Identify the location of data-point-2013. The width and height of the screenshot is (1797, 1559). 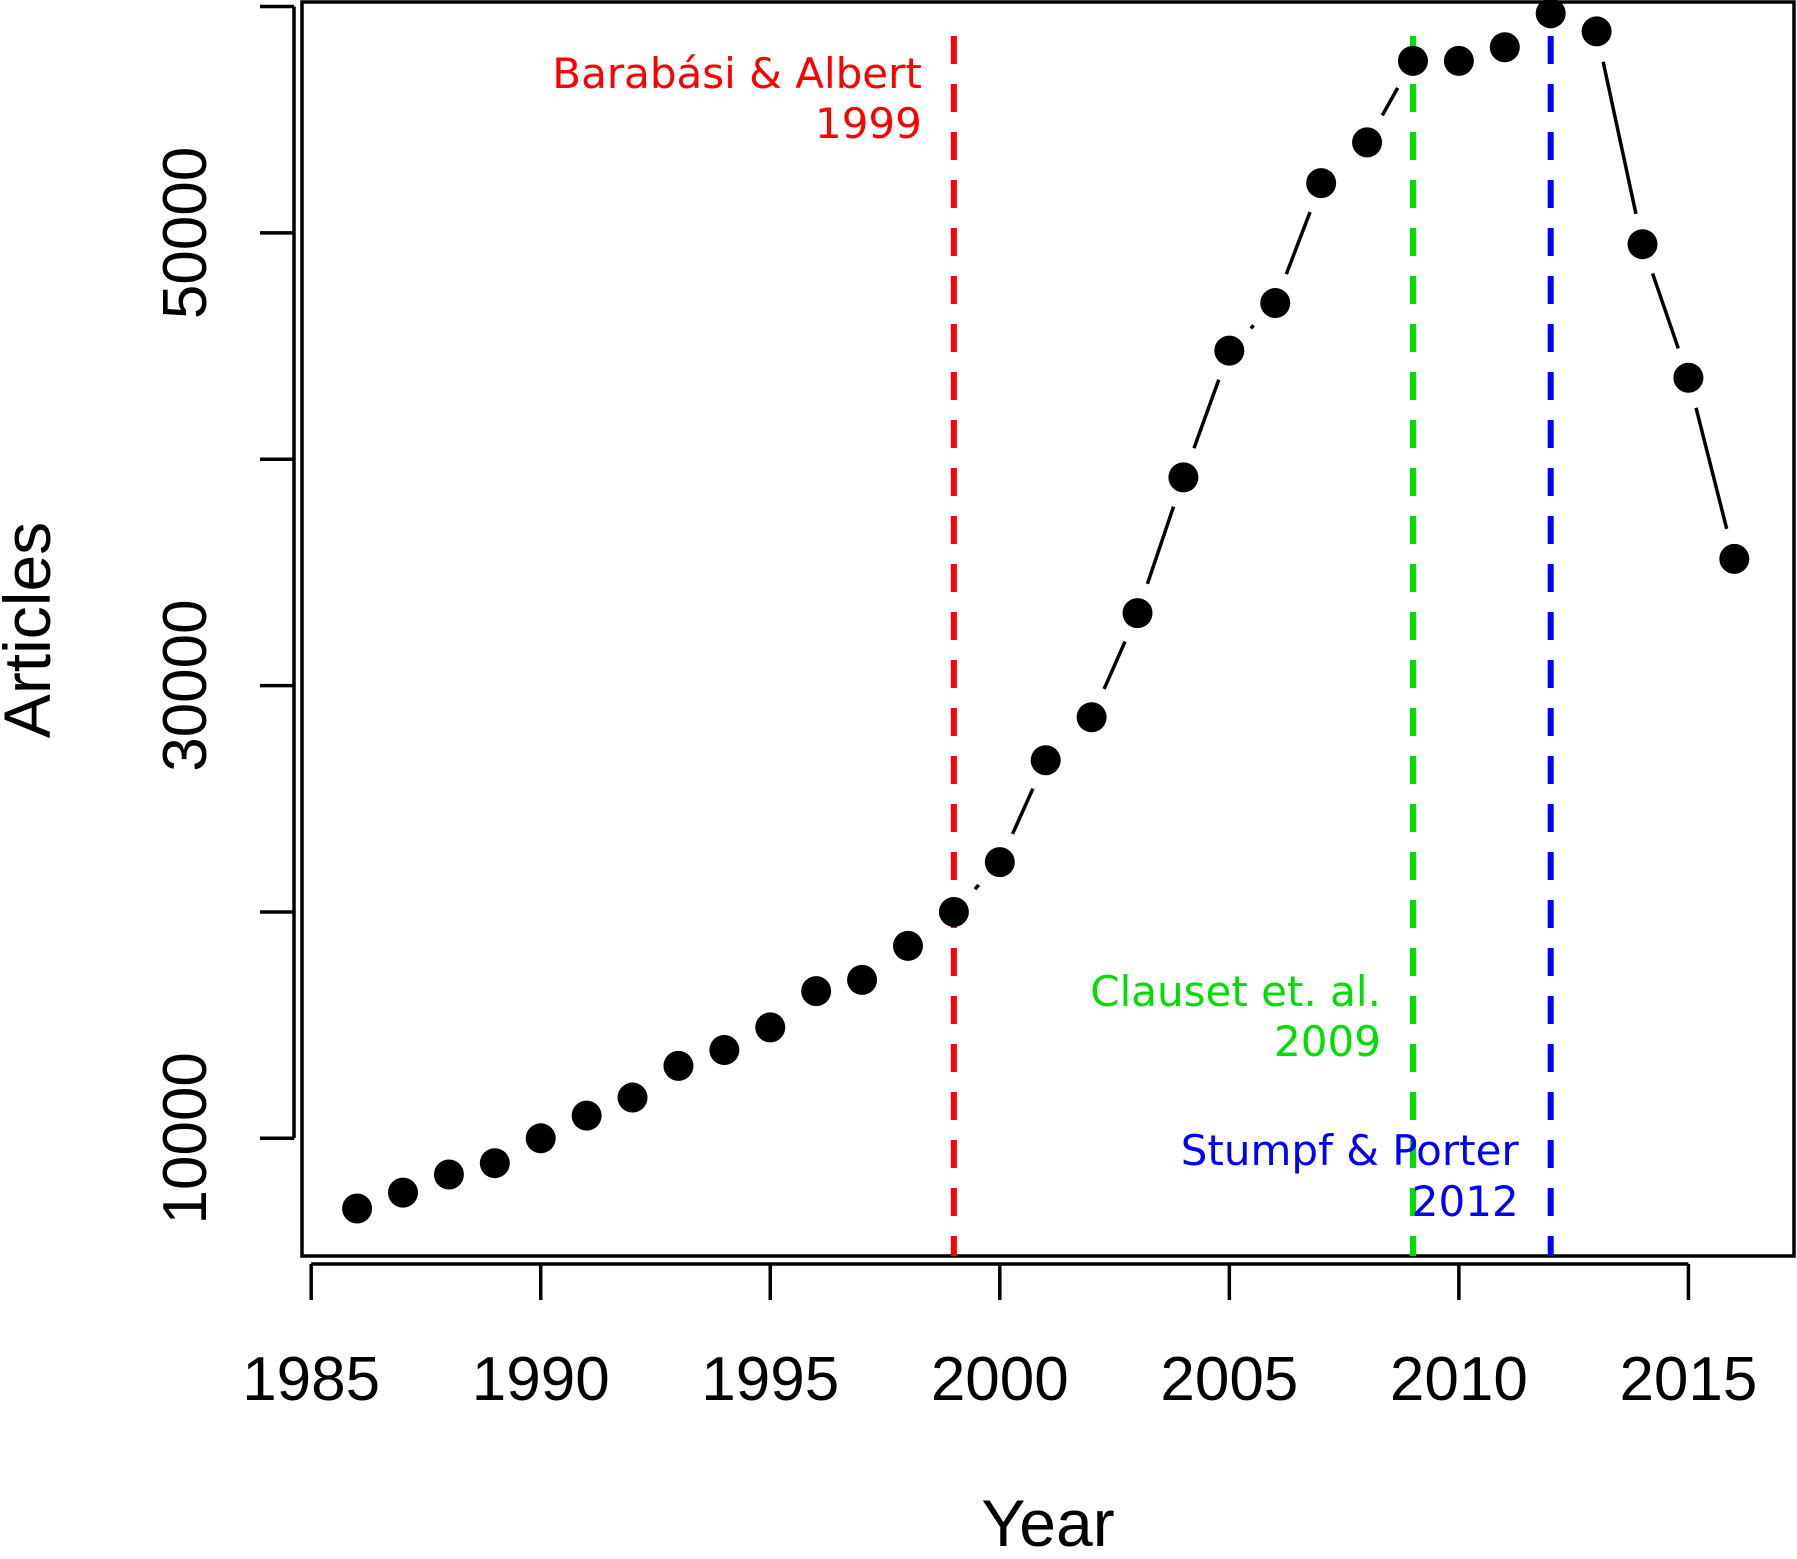
(1596, 31).